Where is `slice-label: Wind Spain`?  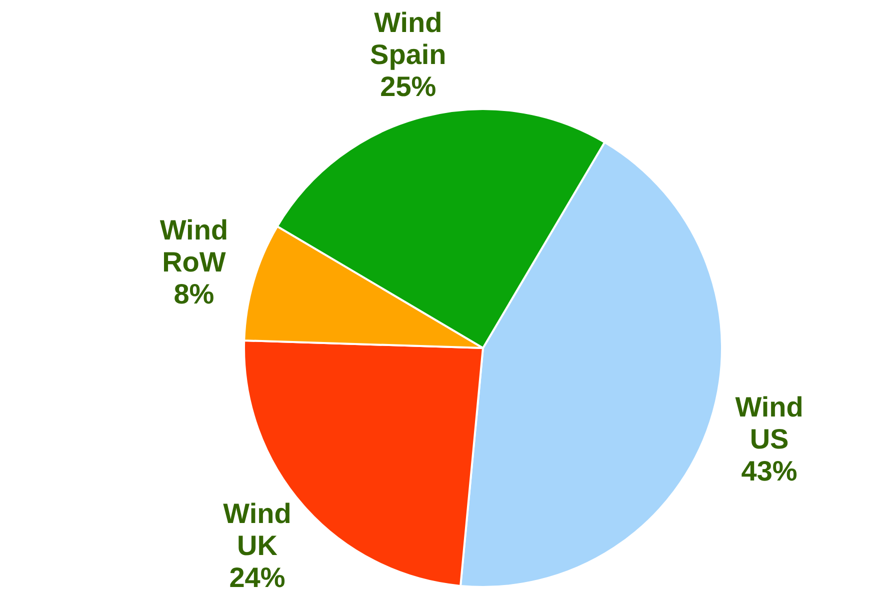 slice-label: Wind Spain is located at coordinates (408, 38).